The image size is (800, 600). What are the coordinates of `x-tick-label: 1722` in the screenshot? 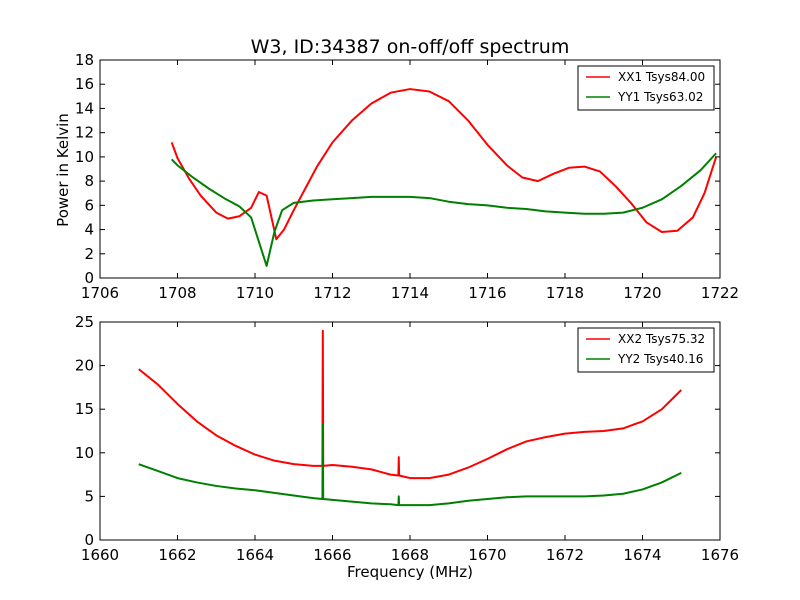 It's located at (720, 293).